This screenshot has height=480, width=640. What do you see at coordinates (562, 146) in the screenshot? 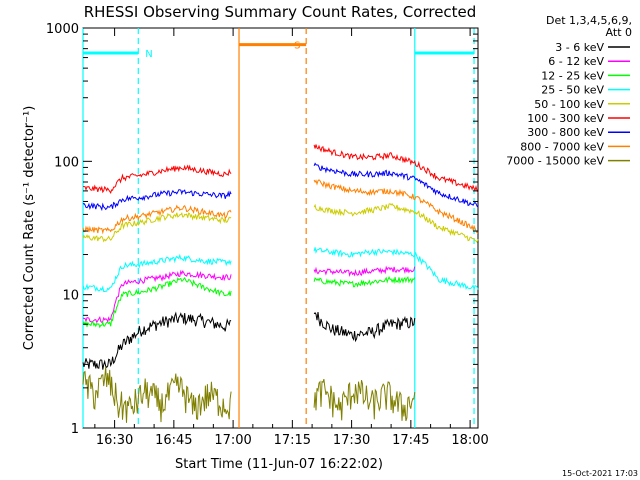
I see `legend-label-7: 800 - 7000 keV` at bounding box center [562, 146].